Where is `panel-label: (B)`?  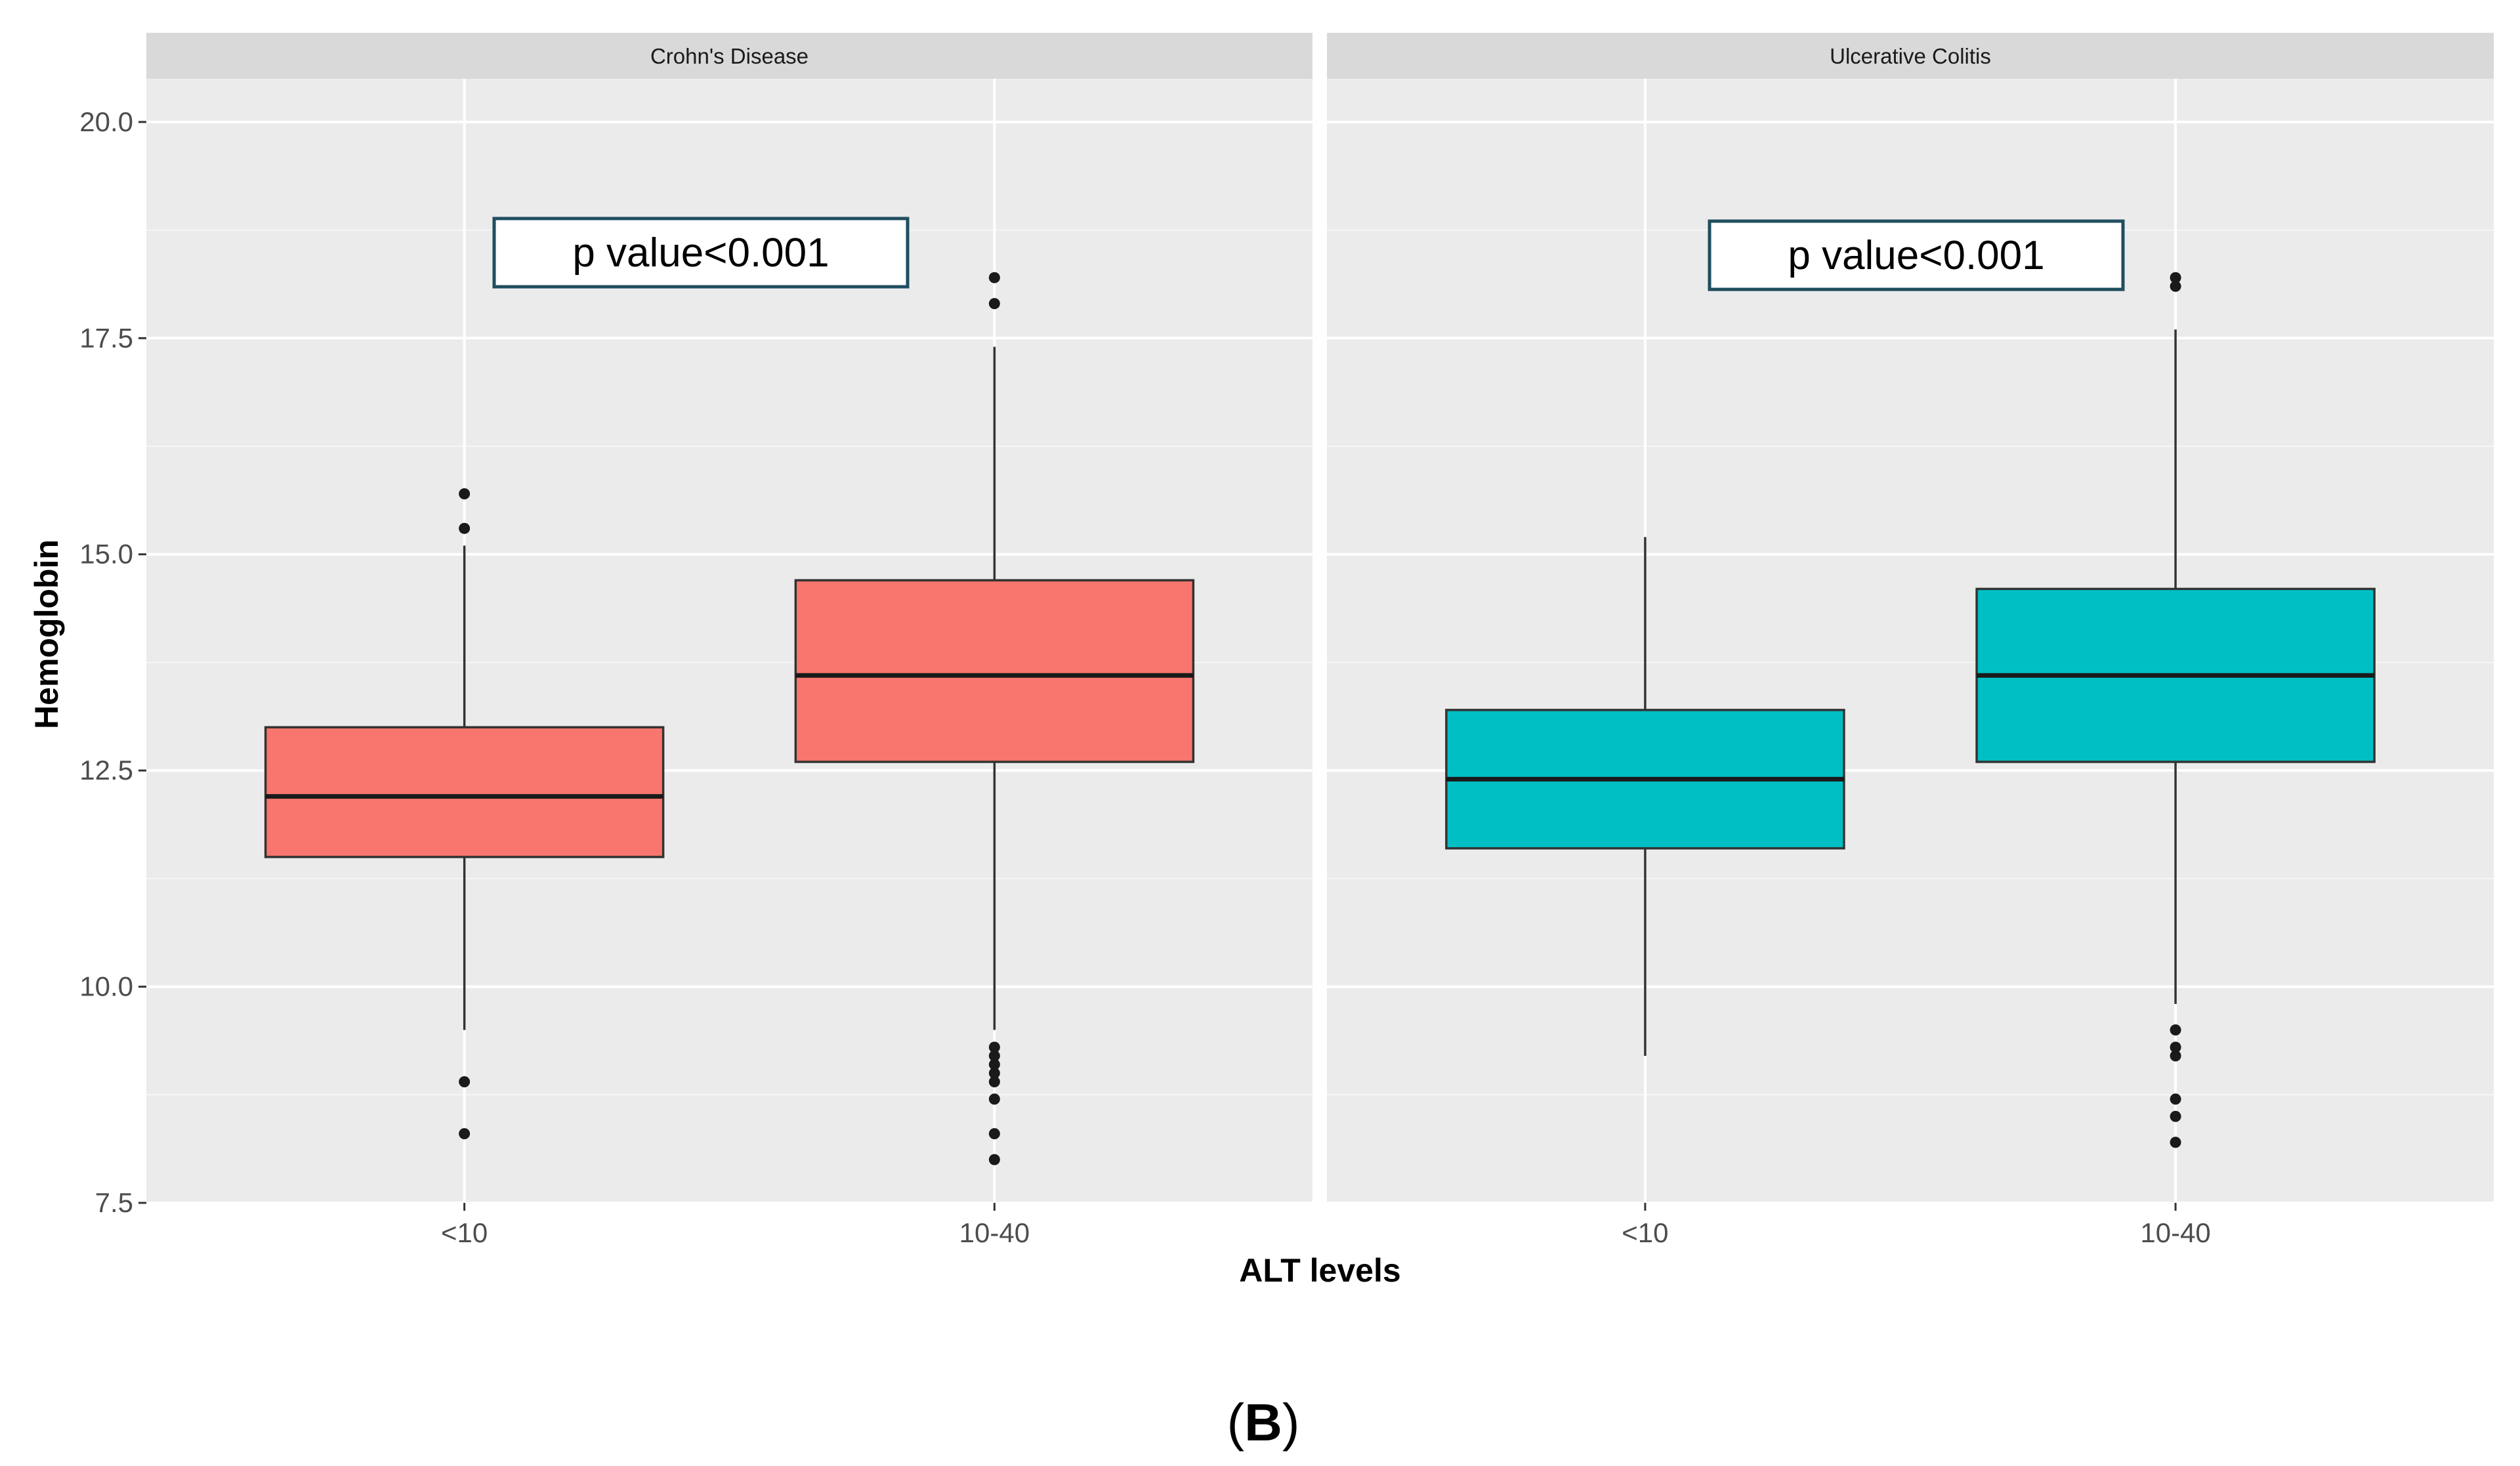 panel-label: (B) is located at coordinates (1263, 1423).